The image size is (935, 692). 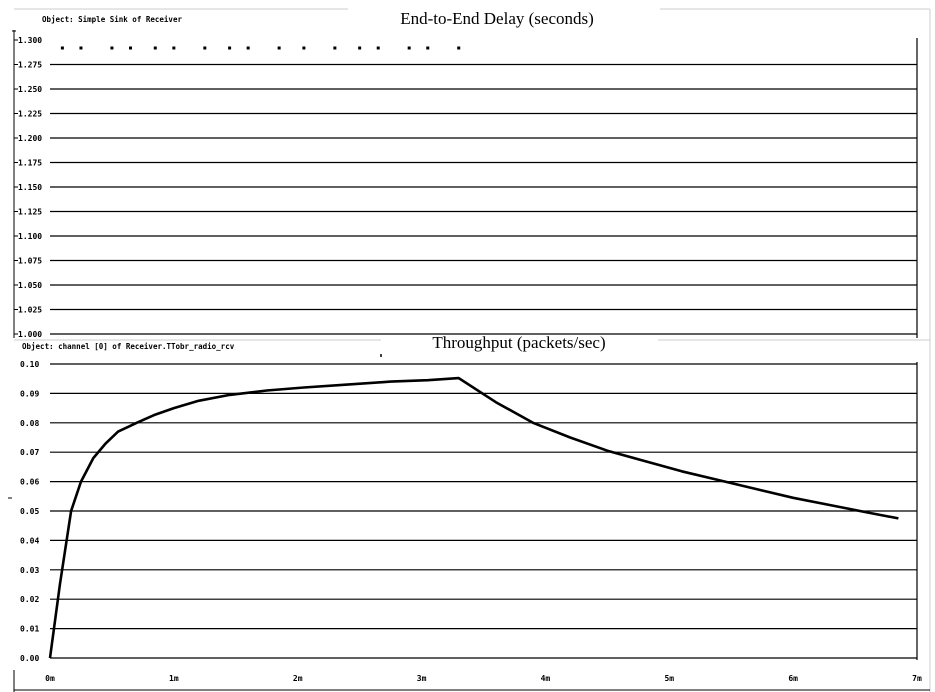 I want to click on delay-y-tick-label: 1.075, so click(x=30, y=261).